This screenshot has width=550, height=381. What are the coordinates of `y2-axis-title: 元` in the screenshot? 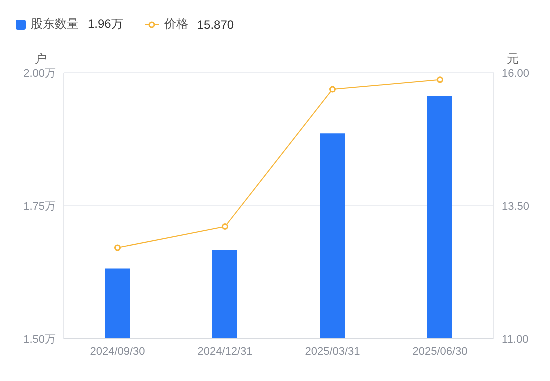 It's located at (513, 59).